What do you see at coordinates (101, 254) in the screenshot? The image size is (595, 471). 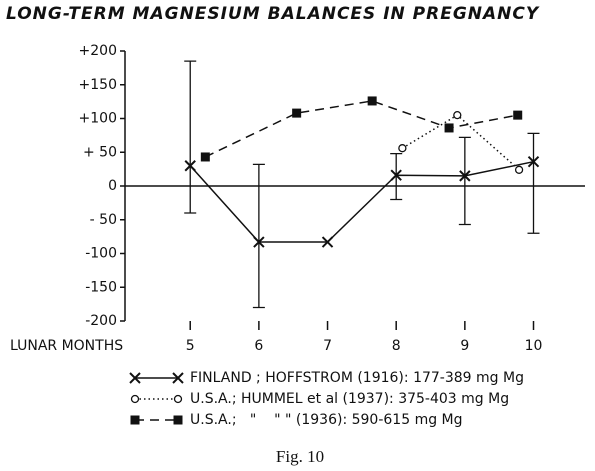 I see `y-tick-label: -100` at bounding box center [101, 254].